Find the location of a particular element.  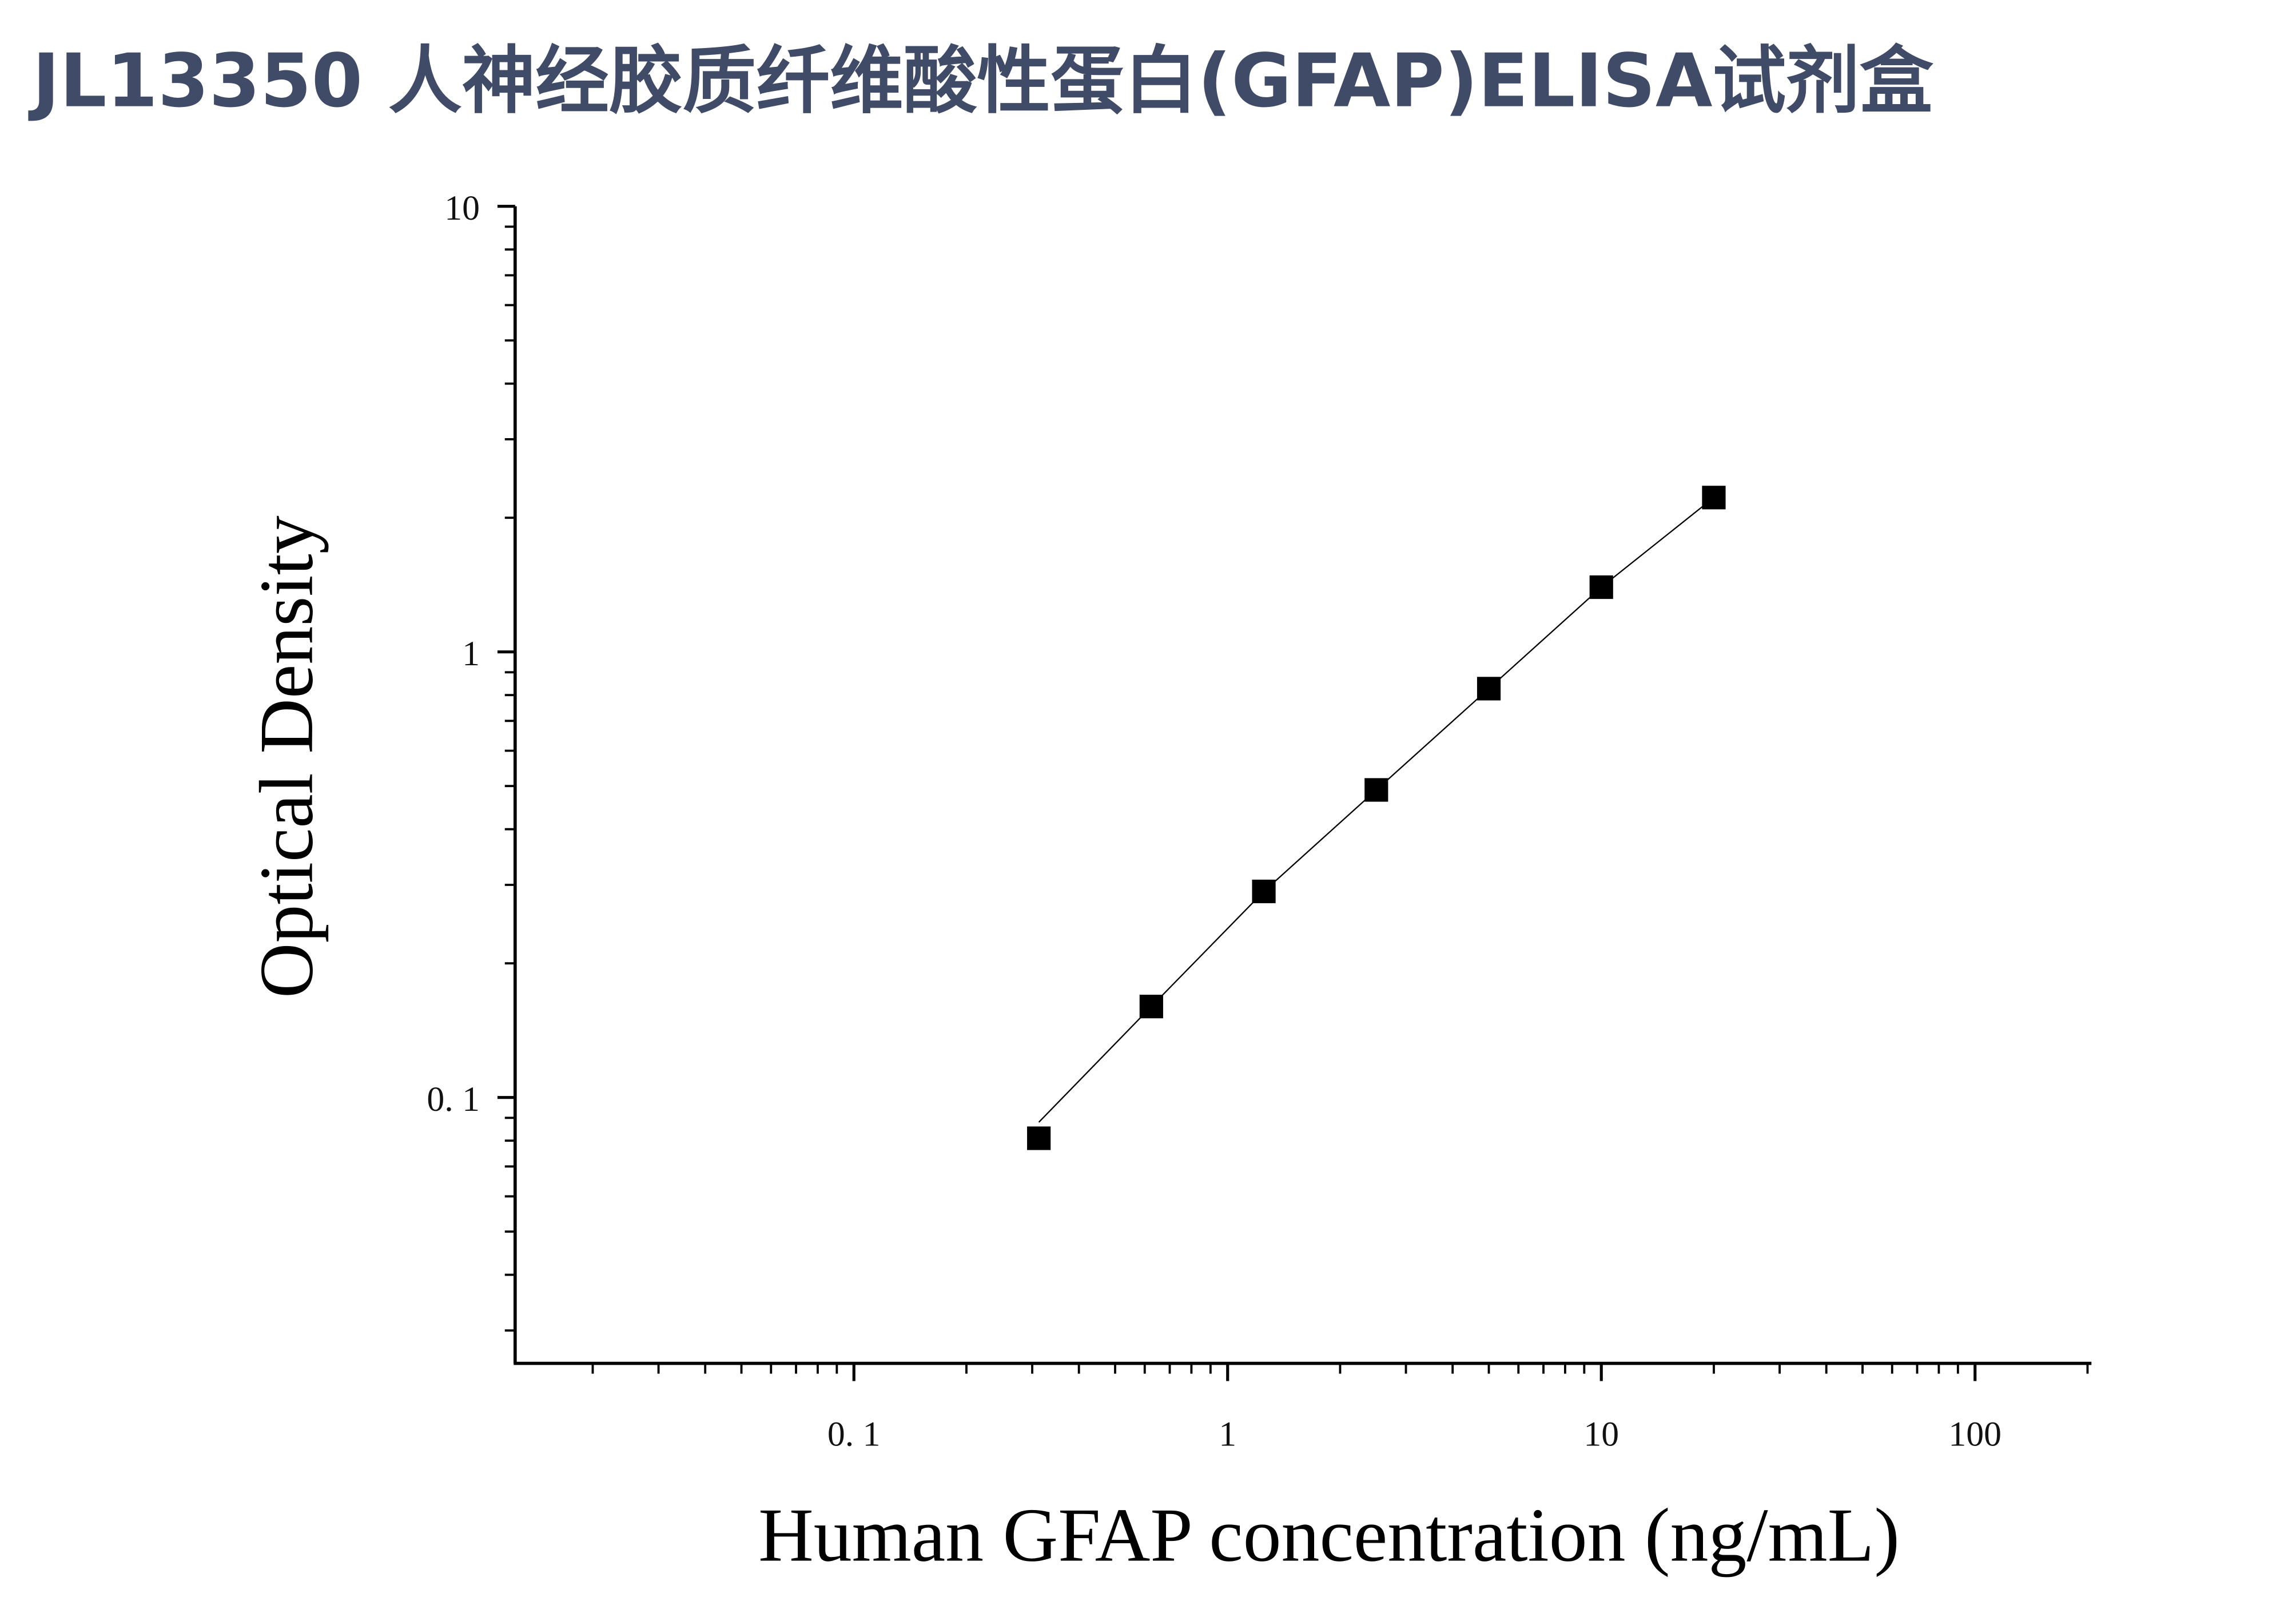

x-tick-label: 1 is located at coordinates (1227, 1434).